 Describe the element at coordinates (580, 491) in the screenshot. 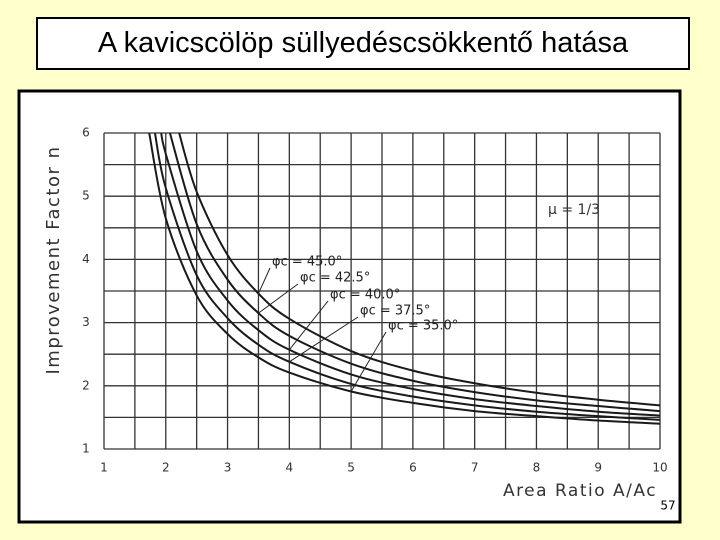

I see `x-axis-label: Area Ratio A/Ac` at that location.